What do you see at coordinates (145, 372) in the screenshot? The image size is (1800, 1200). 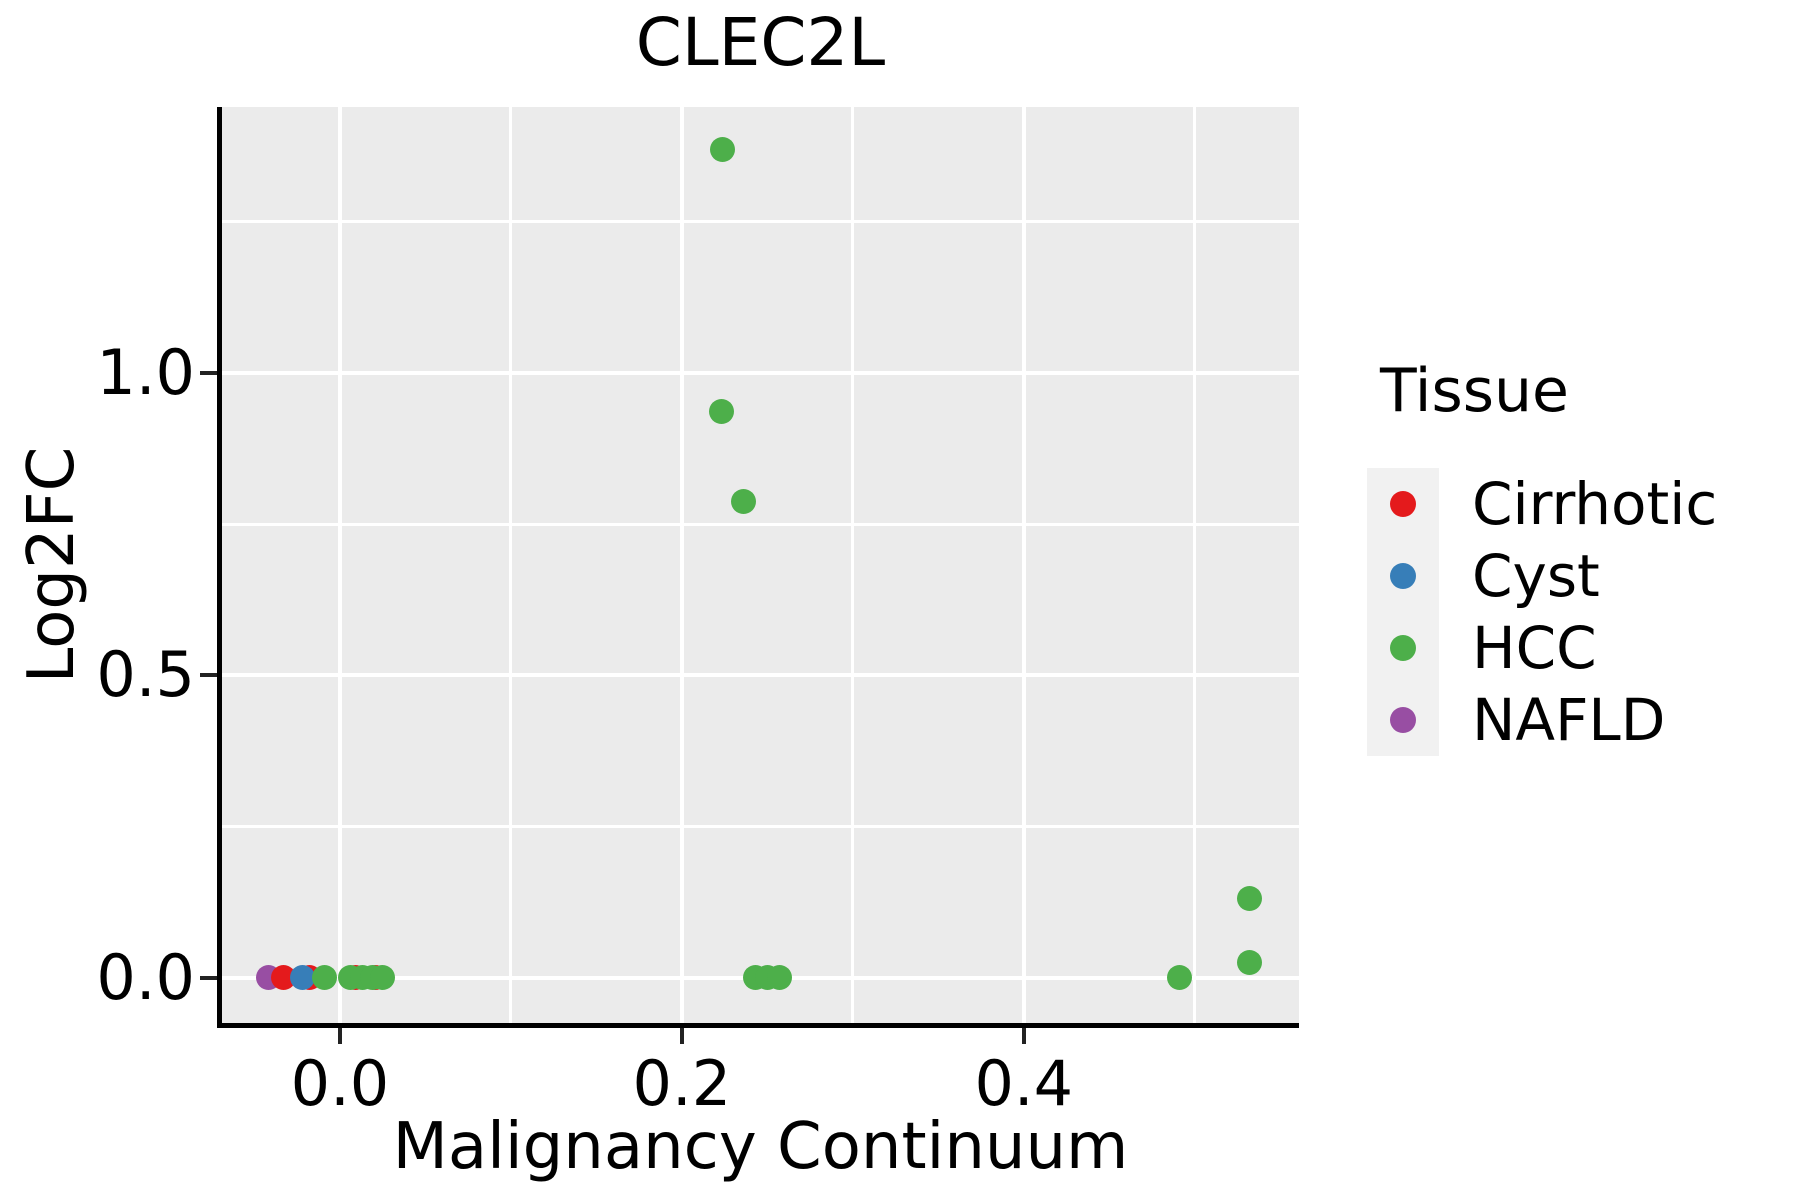 I see `y-tick-label: 1.0` at bounding box center [145, 372].